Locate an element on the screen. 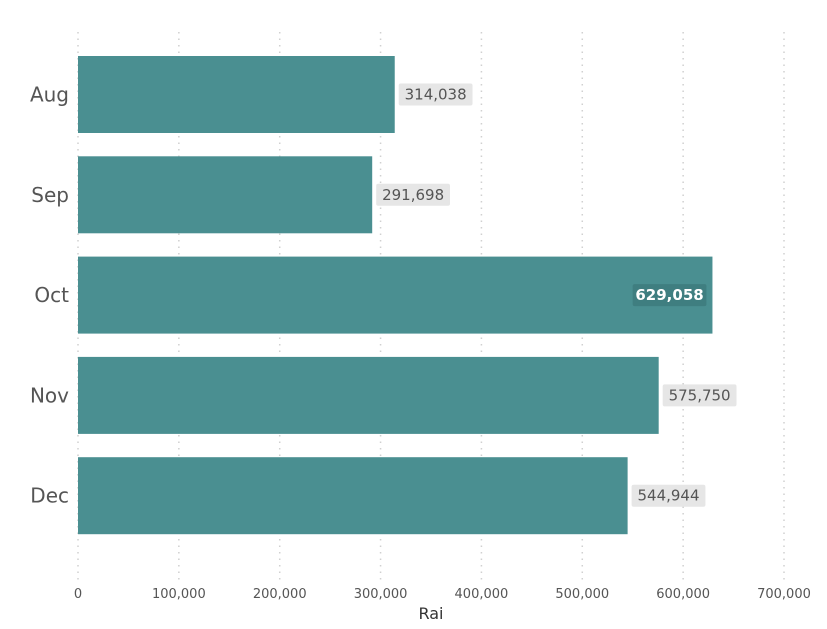 The width and height of the screenshot is (827, 629). data-label: 575,750 is located at coordinates (700, 395).